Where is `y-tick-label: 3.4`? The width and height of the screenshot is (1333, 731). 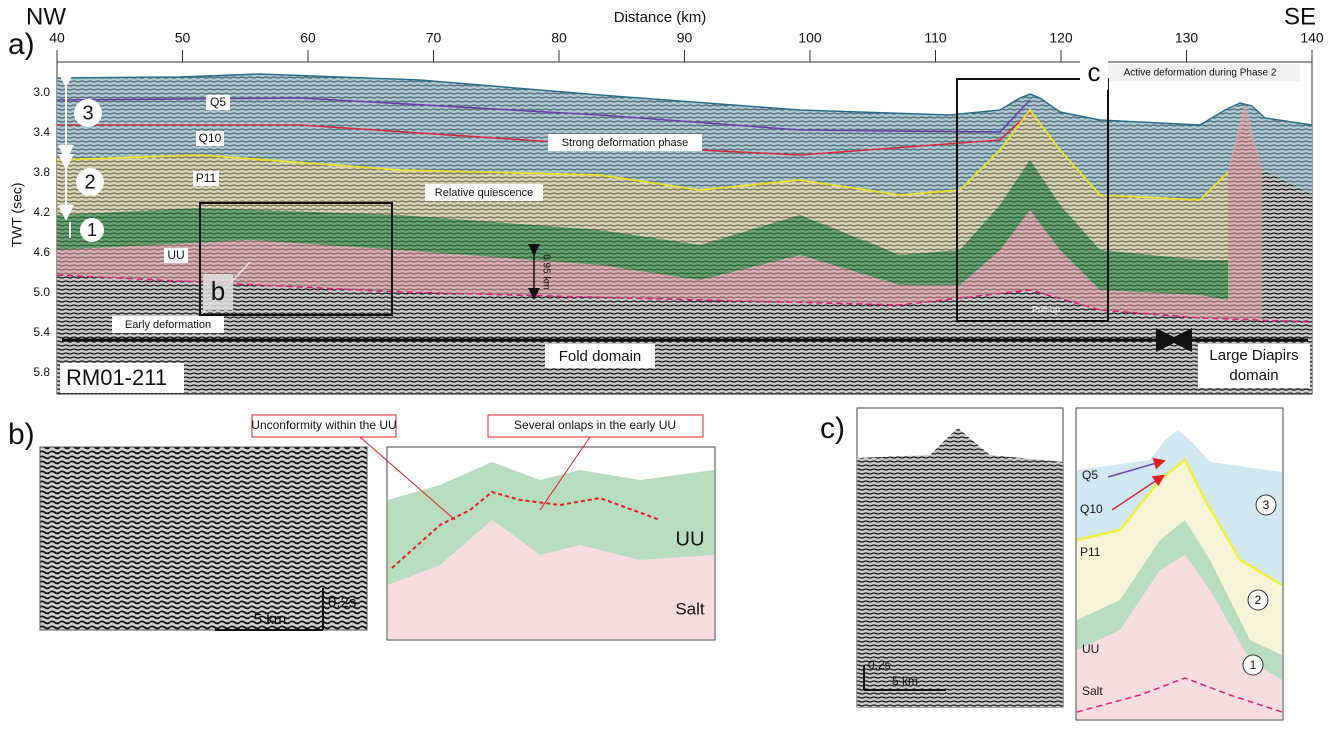
y-tick-label: 3.4 is located at coordinates (41, 132).